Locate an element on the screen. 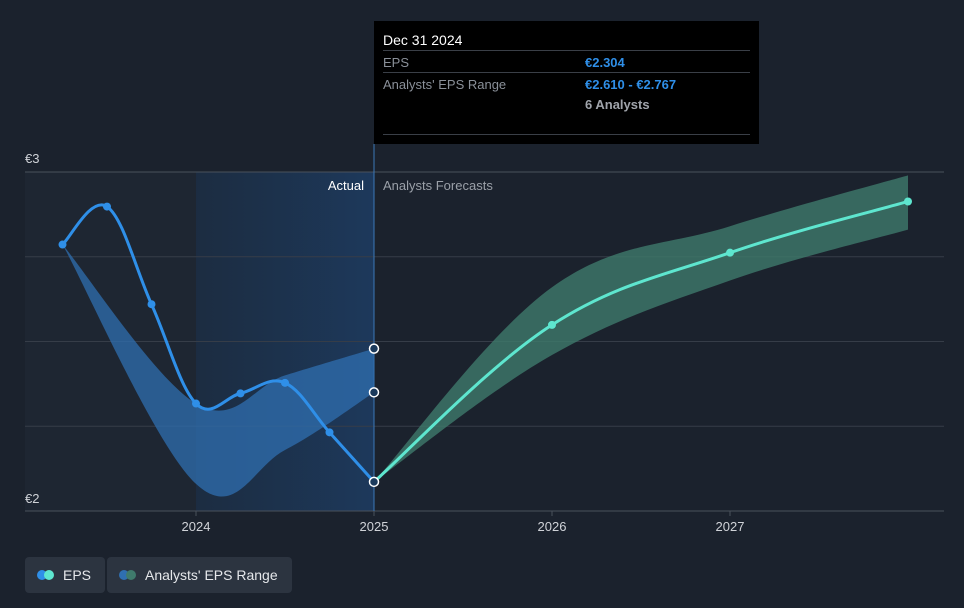  legend-eps-label: EPS is located at coordinates (77, 575).